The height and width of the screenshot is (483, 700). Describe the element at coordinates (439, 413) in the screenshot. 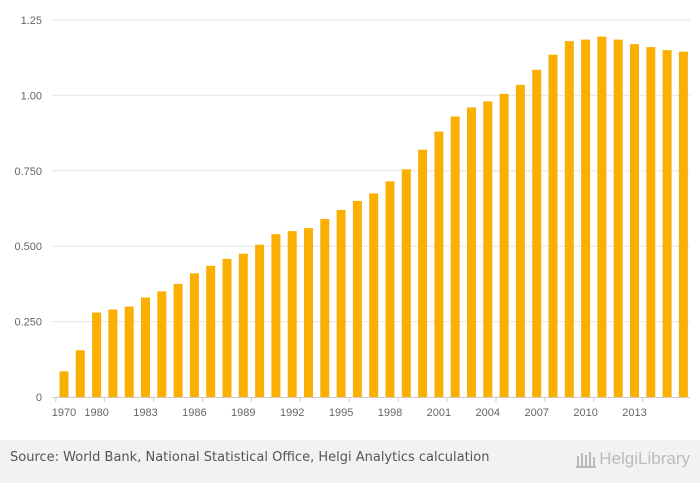

I see `x-tick-label: 2001` at that location.